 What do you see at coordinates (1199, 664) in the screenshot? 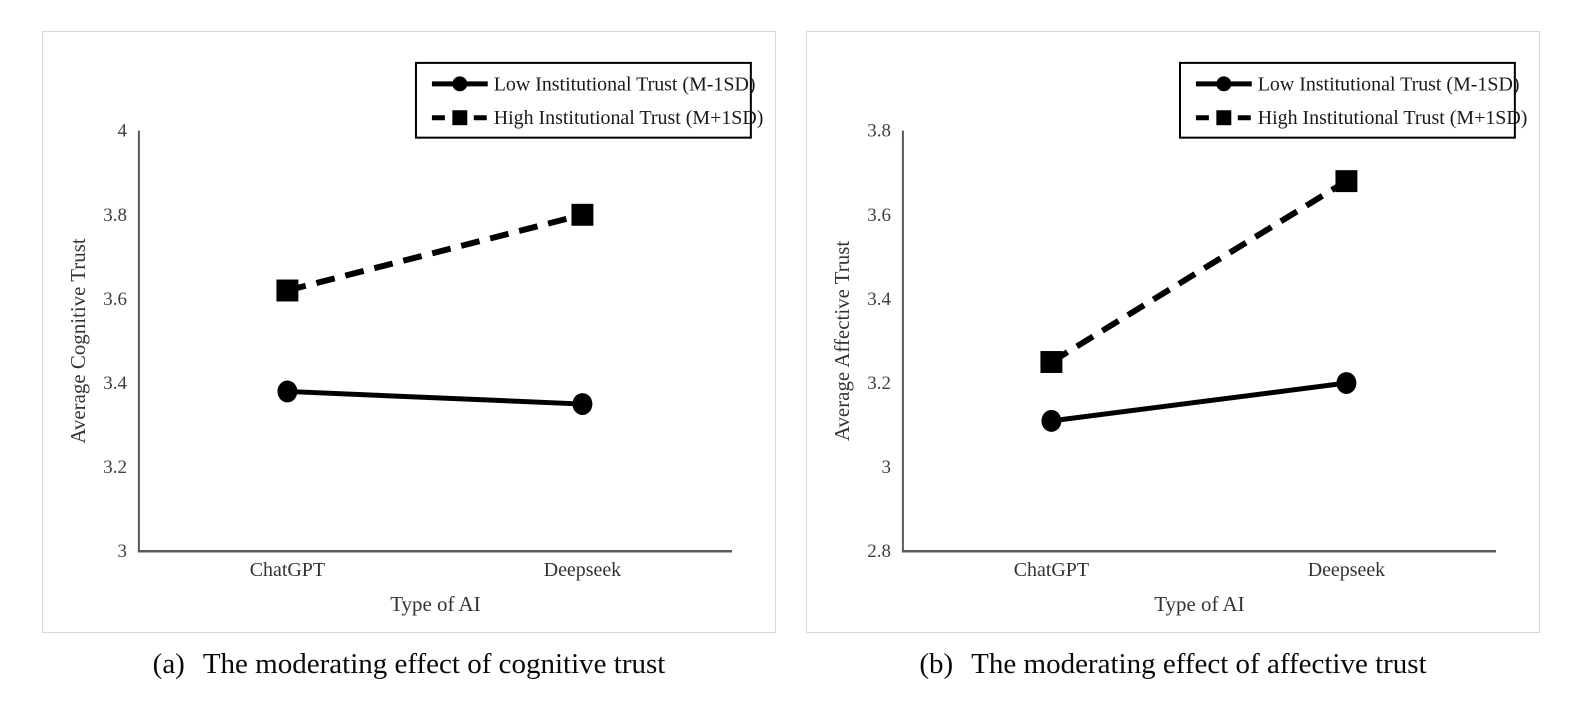
I see `caption-b-text: The moderating effect of affective trust` at bounding box center [1199, 664].